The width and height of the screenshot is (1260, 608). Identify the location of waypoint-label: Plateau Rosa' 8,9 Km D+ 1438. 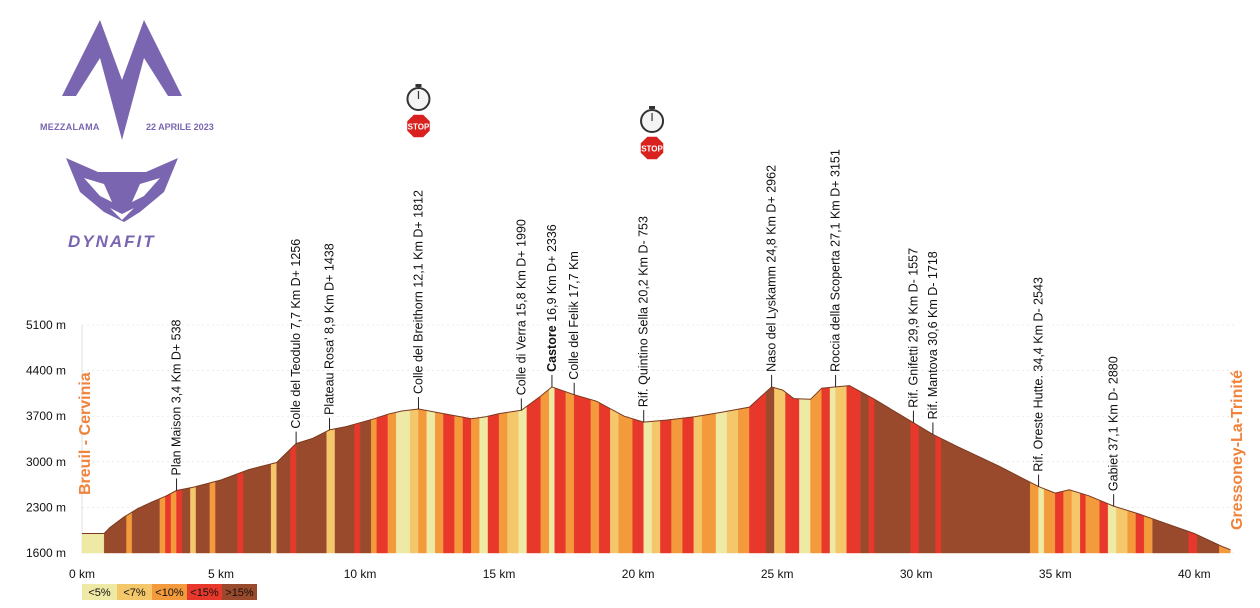
(330, 329).